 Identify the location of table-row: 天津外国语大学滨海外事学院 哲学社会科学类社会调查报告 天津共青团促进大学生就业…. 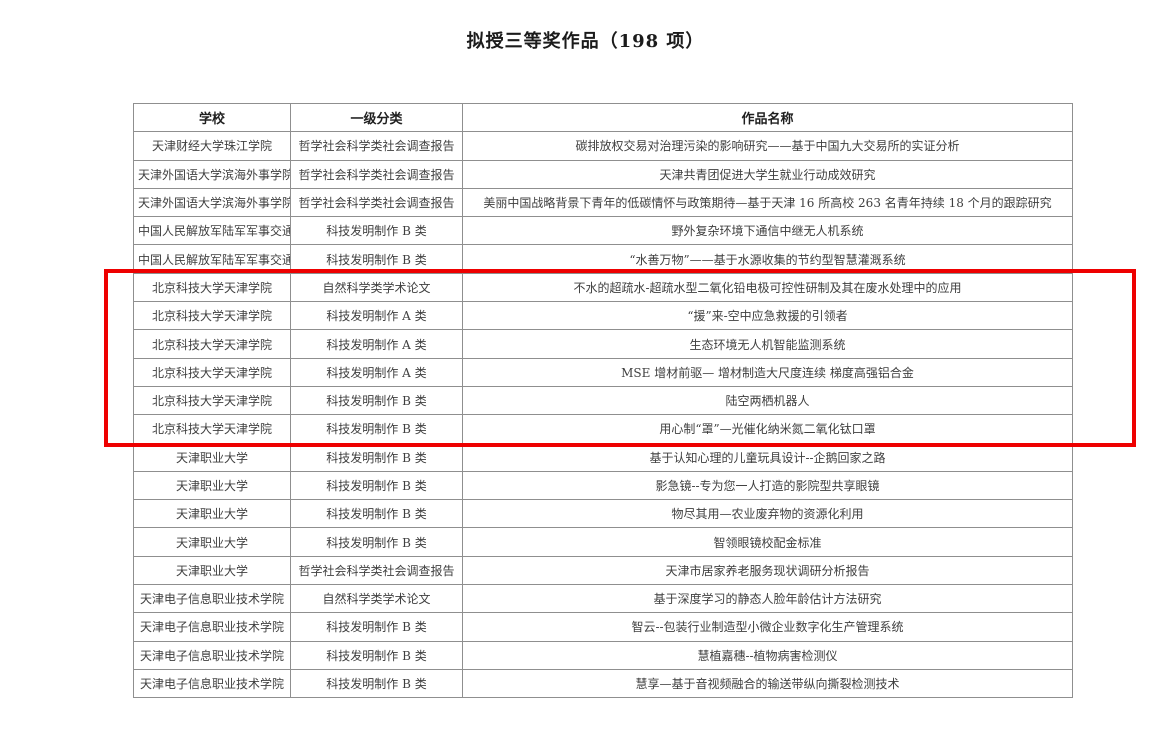
(603, 174).